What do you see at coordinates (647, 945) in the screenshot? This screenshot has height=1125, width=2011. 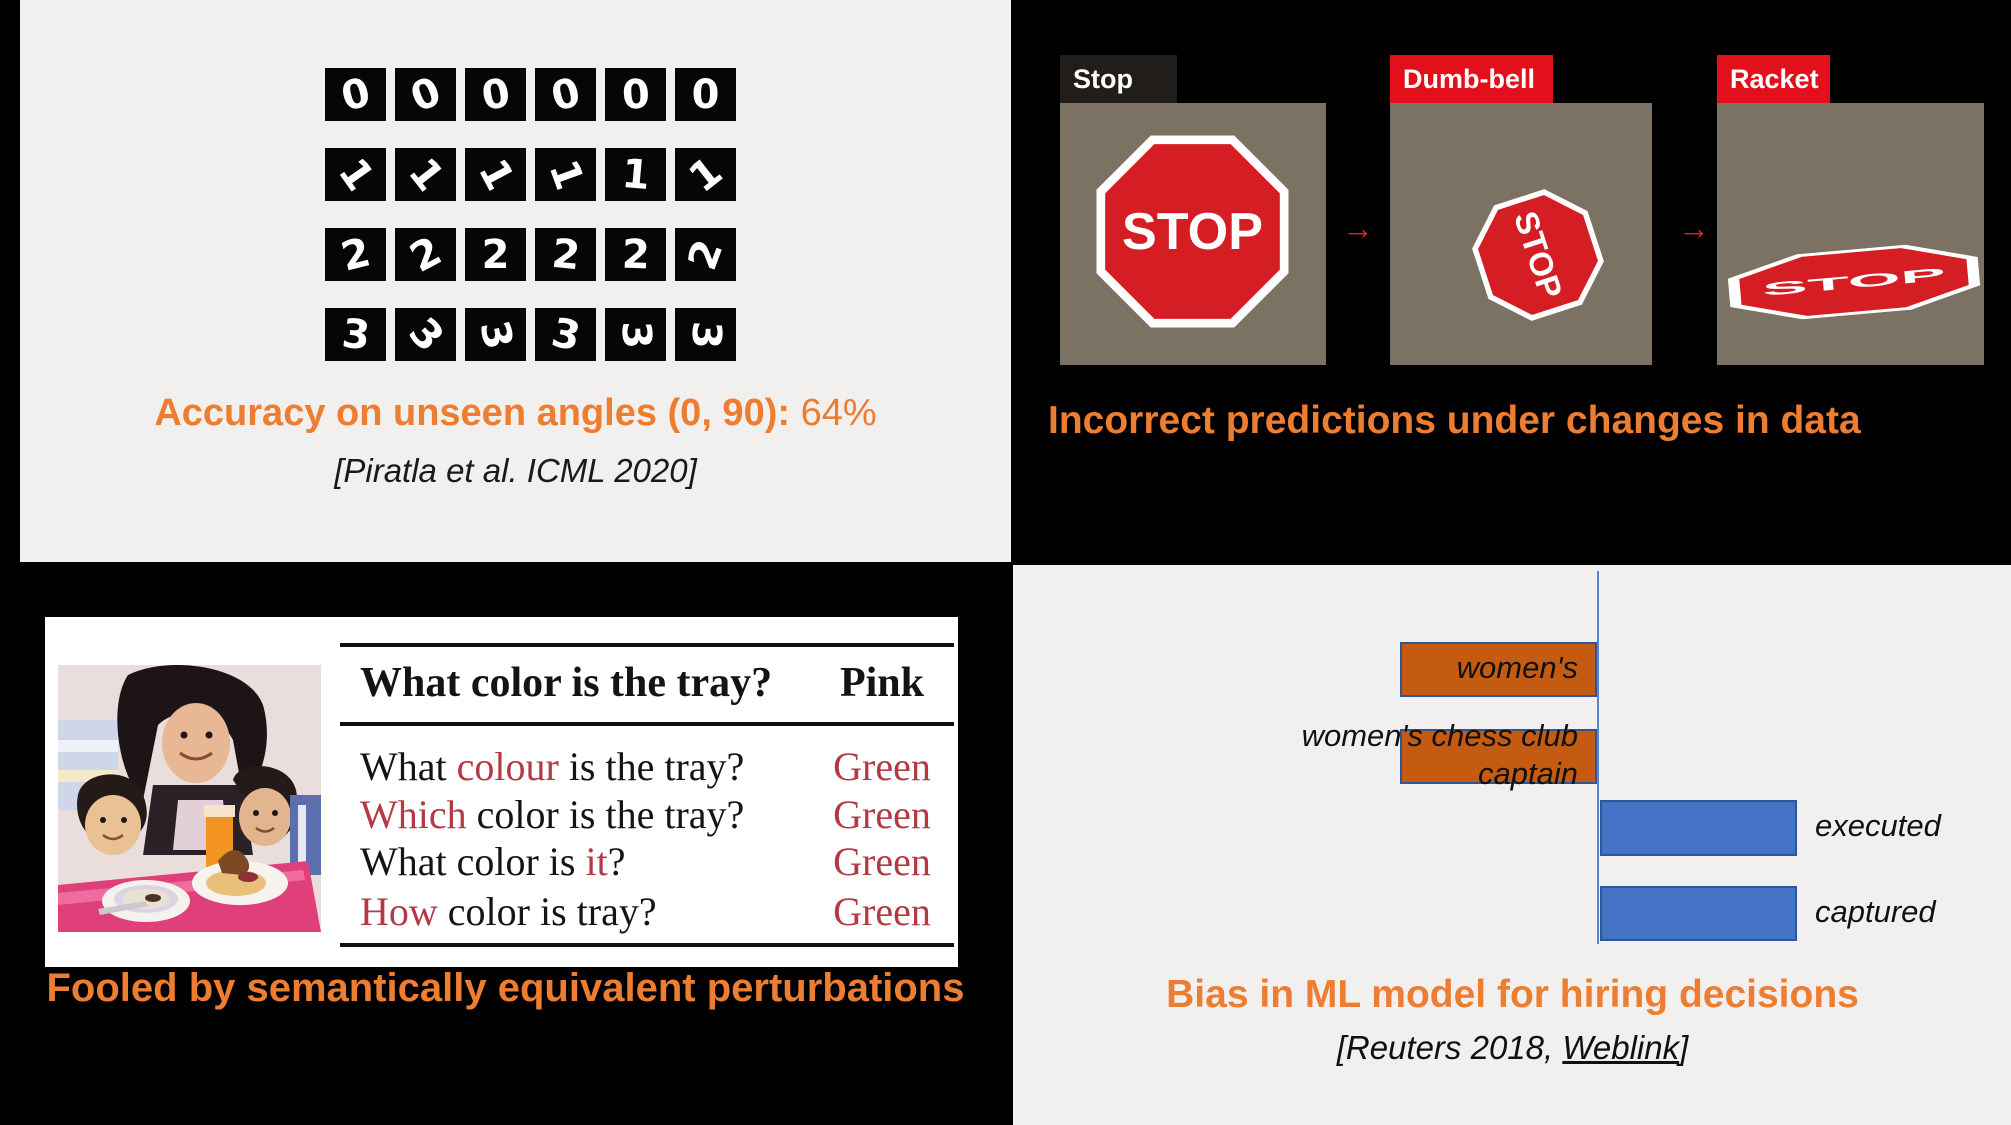 I see `table-rule-bottom` at bounding box center [647, 945].